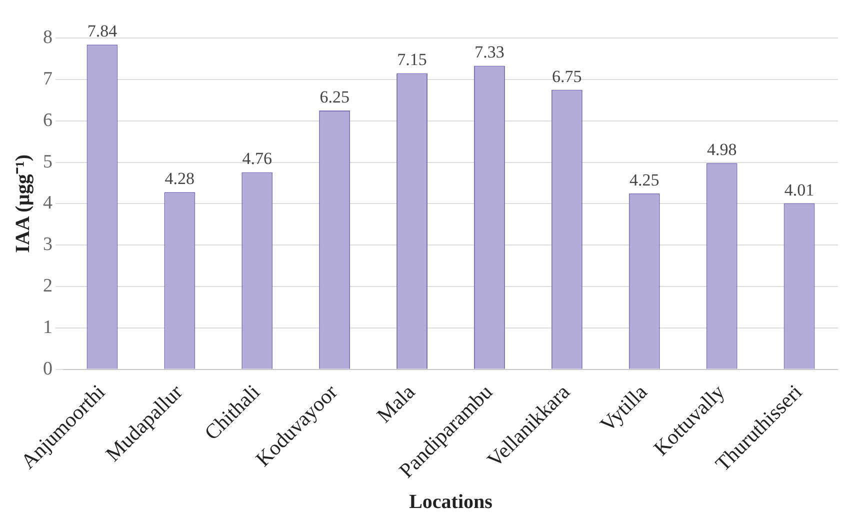 Image resolution: width=856 pixels, height=527 pixels. What do you see at coordinates (47, 161) in the screenshot?
I see `y-tick-label: 5` at bounding box center [47, 161].